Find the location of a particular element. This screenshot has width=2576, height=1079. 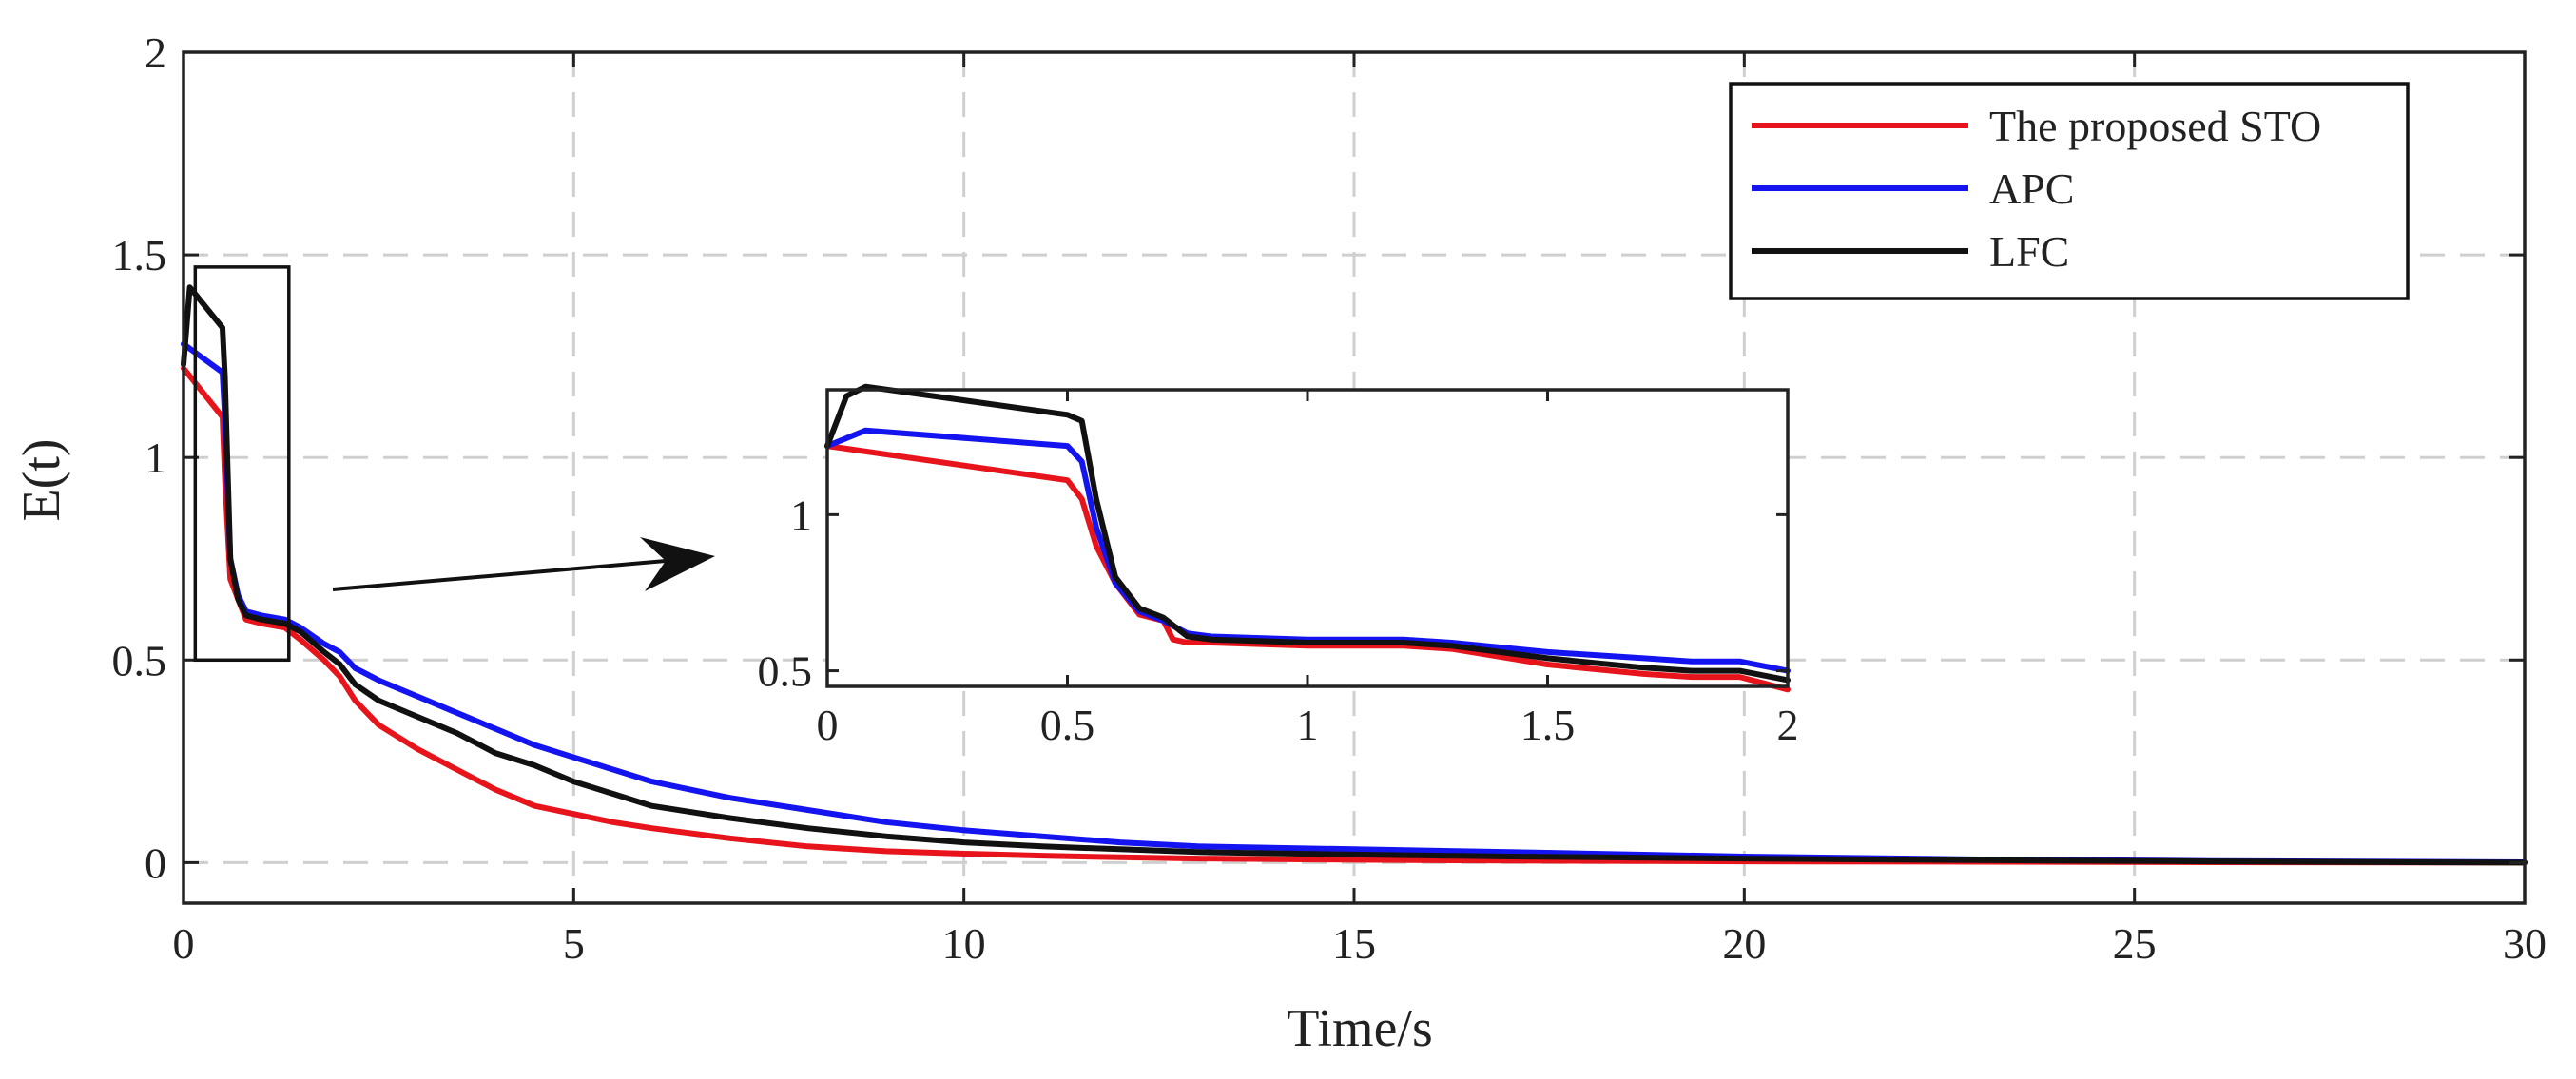

inset-series-lines is located at coordinates (1307, 538).